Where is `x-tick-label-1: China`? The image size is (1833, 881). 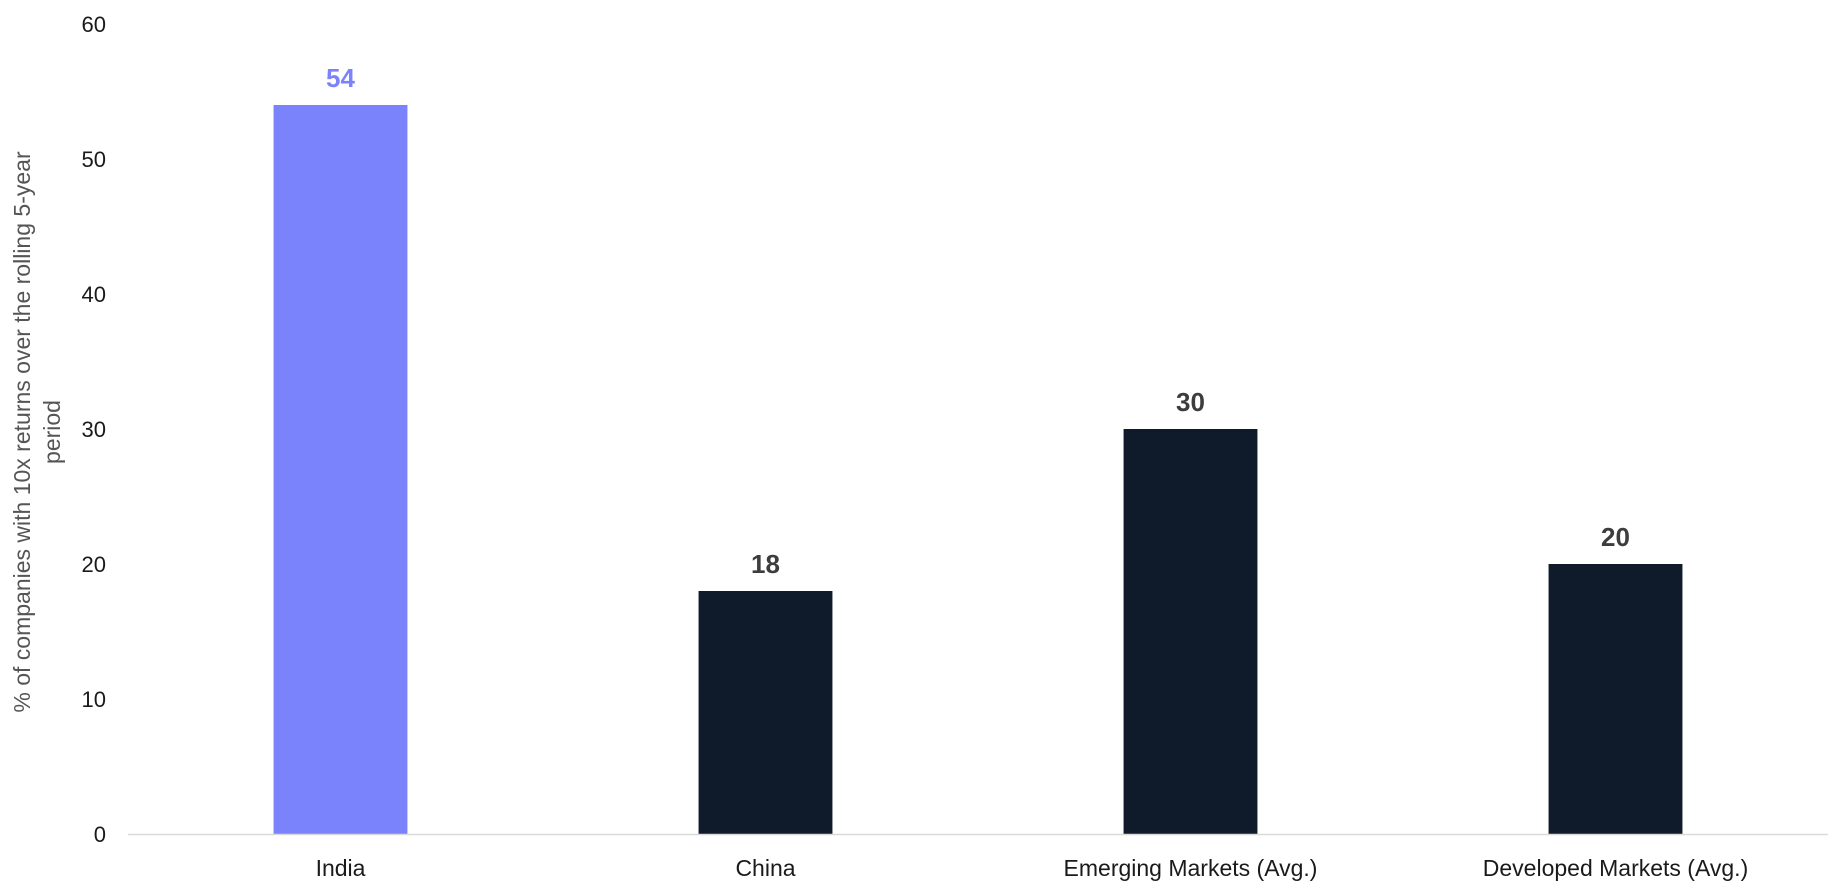
x-tick-label-1: China is located at coordinates (765, 868).